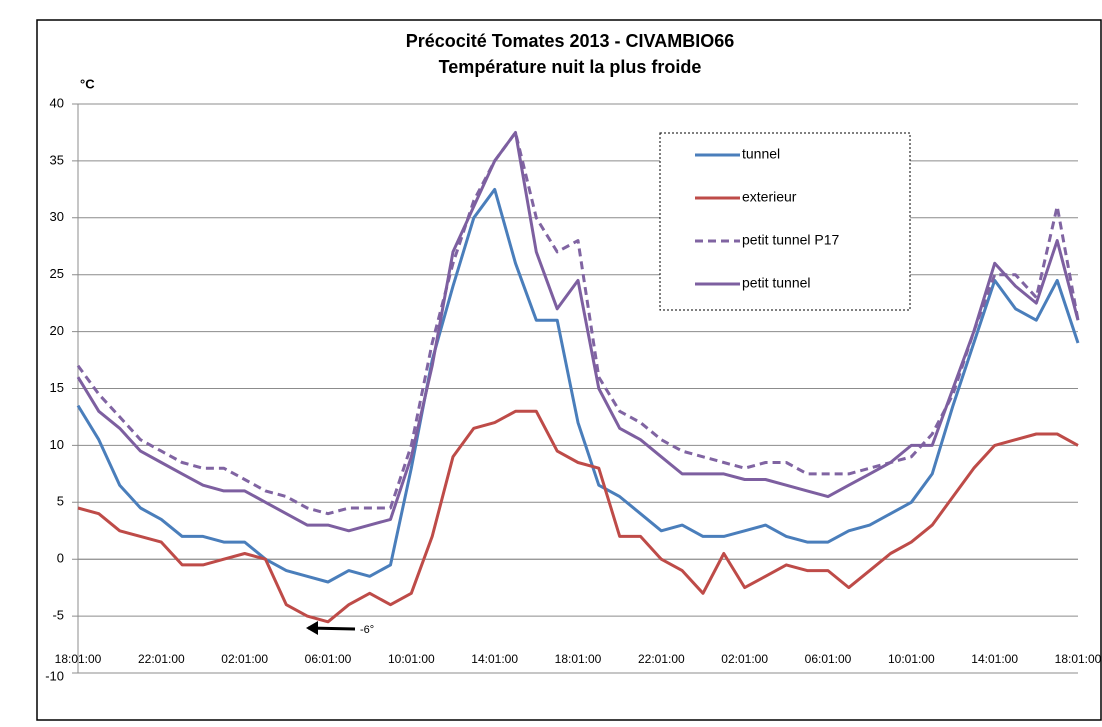 The width and height of the screenshot is (1102, 727). What do you see at coordinates (570, 67) in the screenshot?
I see `chart-subtitle: Température nuit la plus froide` at bounding box center [570, 67].